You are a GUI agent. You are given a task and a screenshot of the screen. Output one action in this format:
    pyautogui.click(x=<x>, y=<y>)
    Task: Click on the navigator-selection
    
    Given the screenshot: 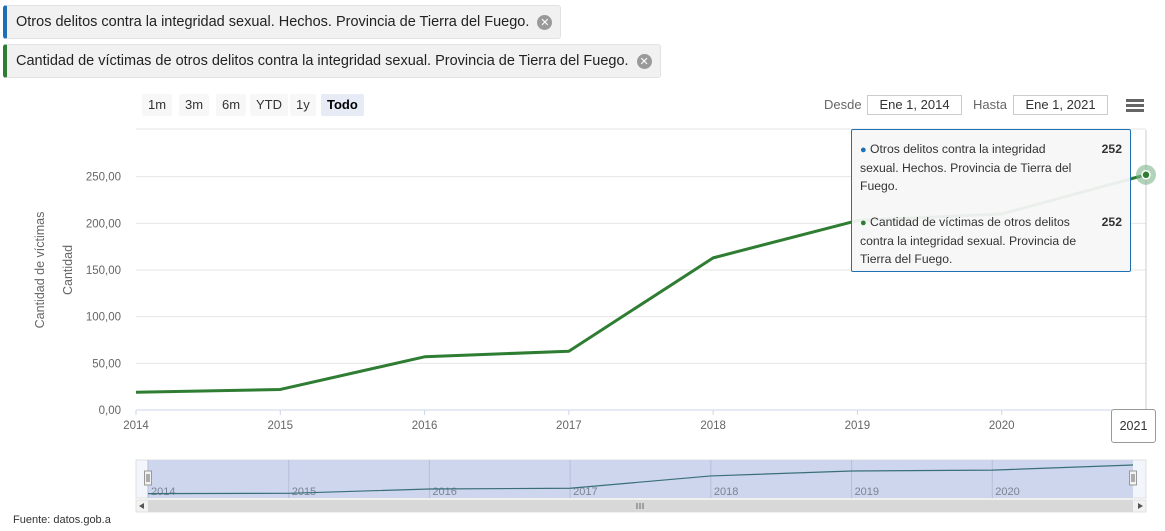 What is the action you would take?
    pyautogui.click(x=640, y=479)
    